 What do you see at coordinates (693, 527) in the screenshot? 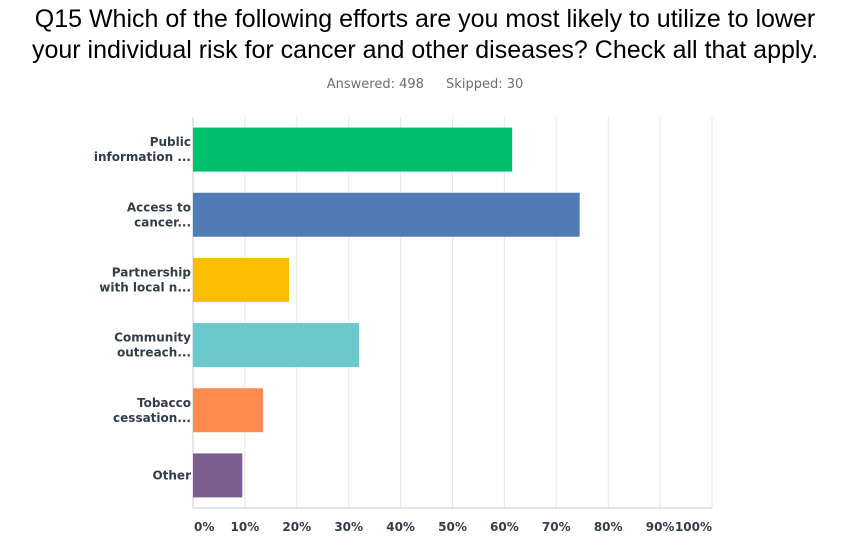
I see `x-tick-label: 100%` at bounding box center [693, 527].